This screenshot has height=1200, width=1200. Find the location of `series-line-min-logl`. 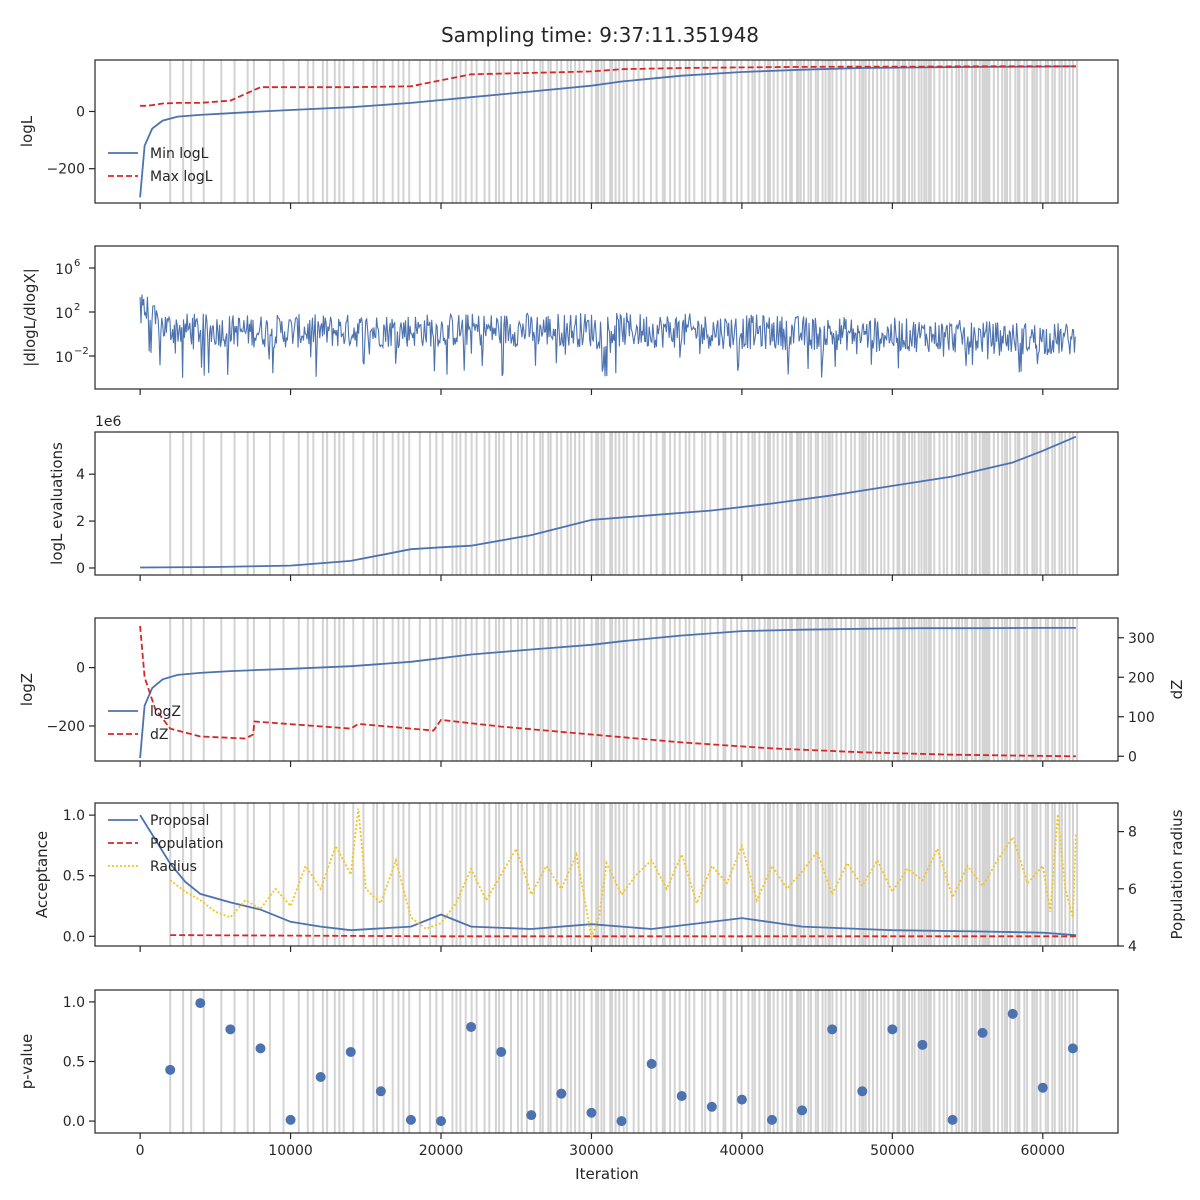

series-line-min-logl is located at coordinates (607, 131).